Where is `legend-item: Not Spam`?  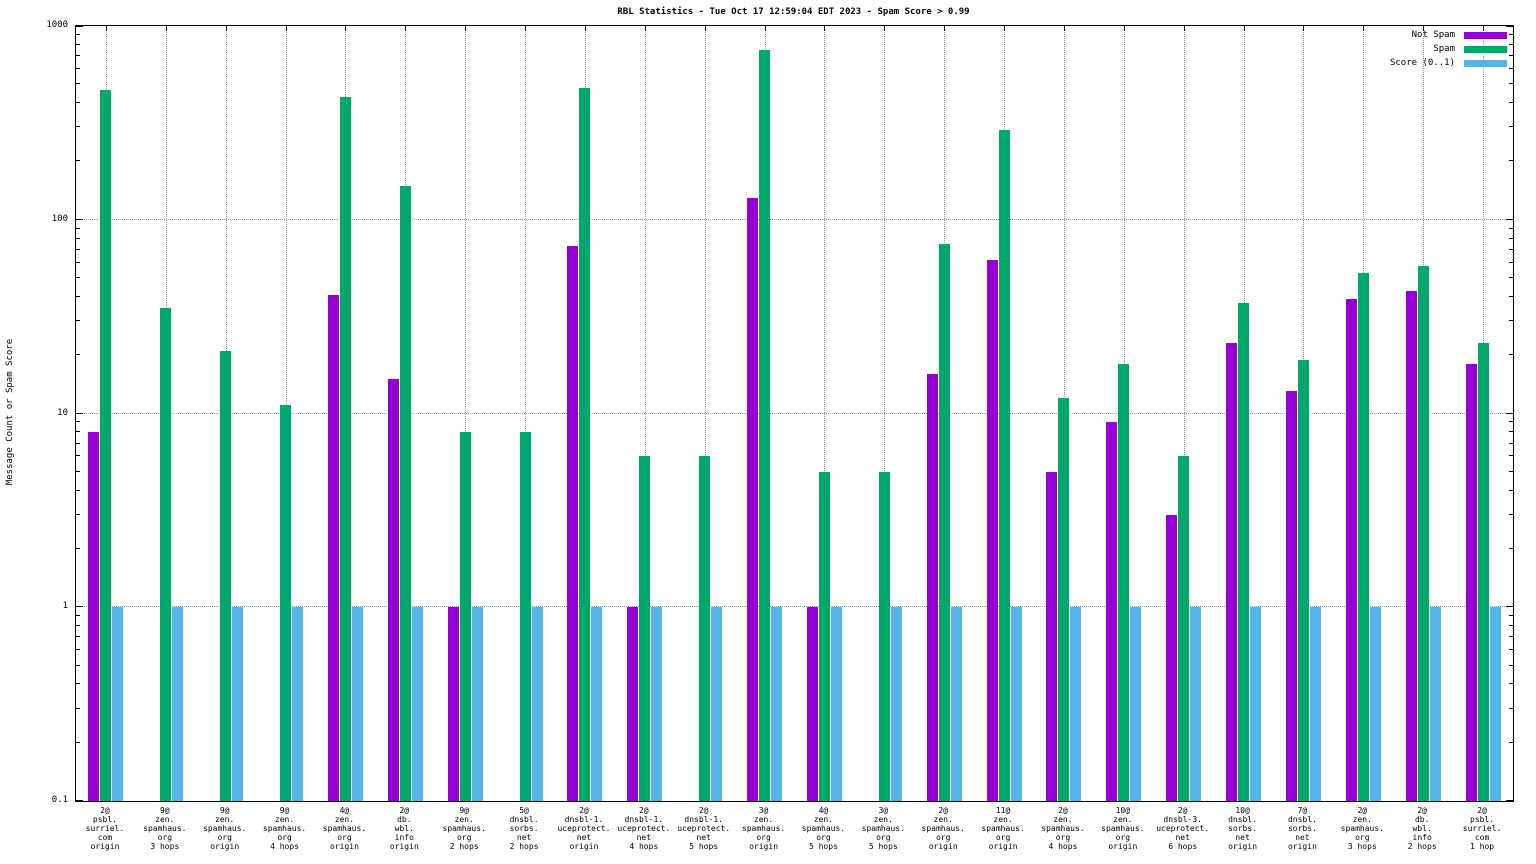 legend-item: Not Spam is located at coordinates (1459, 35).